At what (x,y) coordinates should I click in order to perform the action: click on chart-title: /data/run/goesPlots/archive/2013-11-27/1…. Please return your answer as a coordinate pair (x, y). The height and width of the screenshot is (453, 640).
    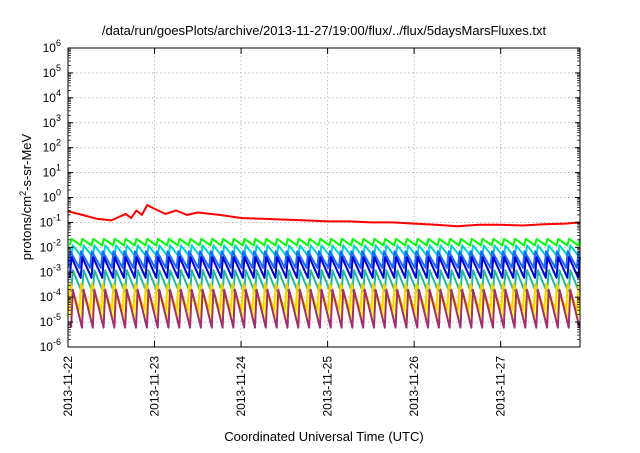
    Looking at the image, I should click on (324, 30).